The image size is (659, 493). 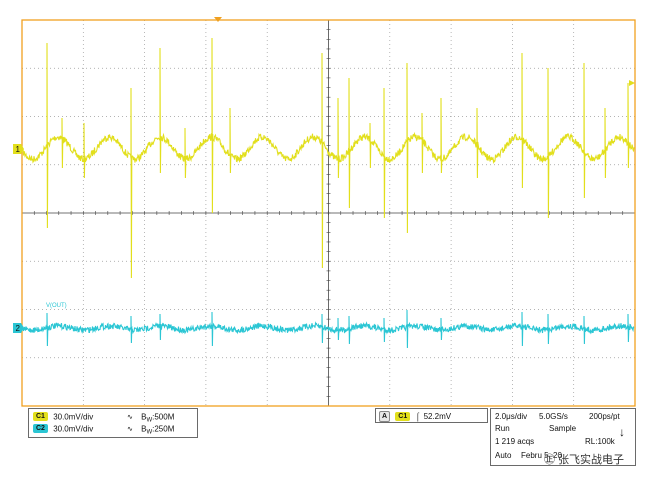 I want to click on record-length: RL:100k, so click(x=600, y=441).